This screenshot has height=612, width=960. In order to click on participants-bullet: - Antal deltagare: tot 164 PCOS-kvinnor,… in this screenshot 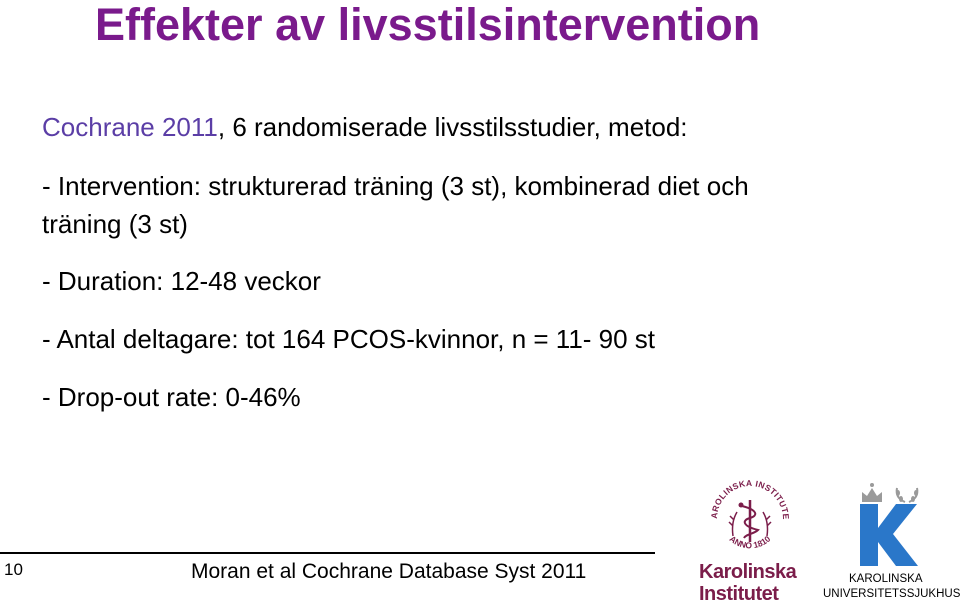, I will do `click(349, 339)`.